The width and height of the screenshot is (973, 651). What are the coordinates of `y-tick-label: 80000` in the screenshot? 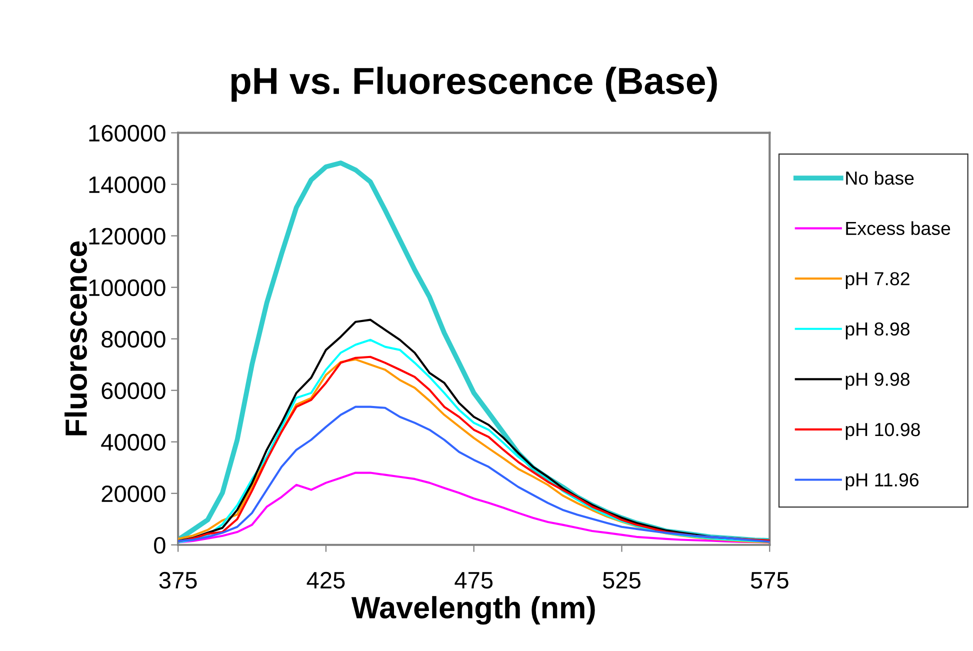 It's located at (134, 339).